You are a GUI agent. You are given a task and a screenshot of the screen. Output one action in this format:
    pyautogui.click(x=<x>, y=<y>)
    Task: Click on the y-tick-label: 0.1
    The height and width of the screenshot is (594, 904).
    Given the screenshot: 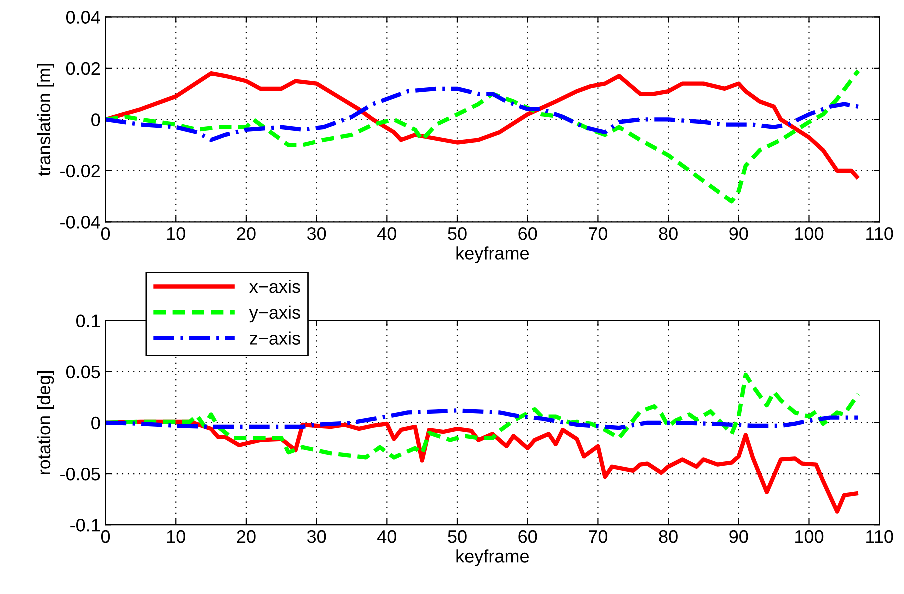 What is the action you would take?
    pyautogui.click(x=88, y=321)
    